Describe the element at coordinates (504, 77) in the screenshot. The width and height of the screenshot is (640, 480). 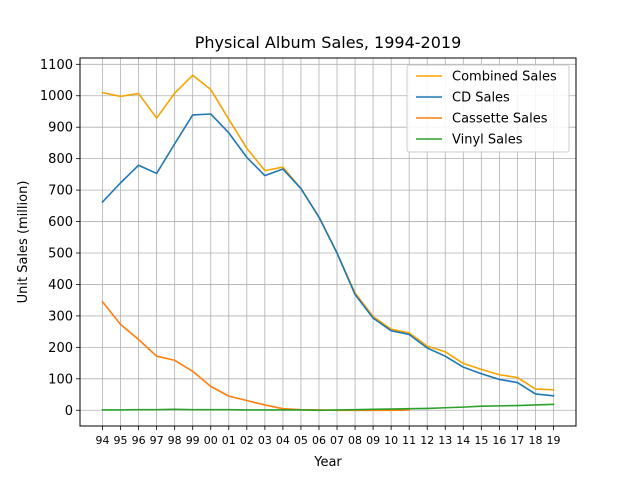
I see `legend-label-combined-sales: Combined Sales` at that location.